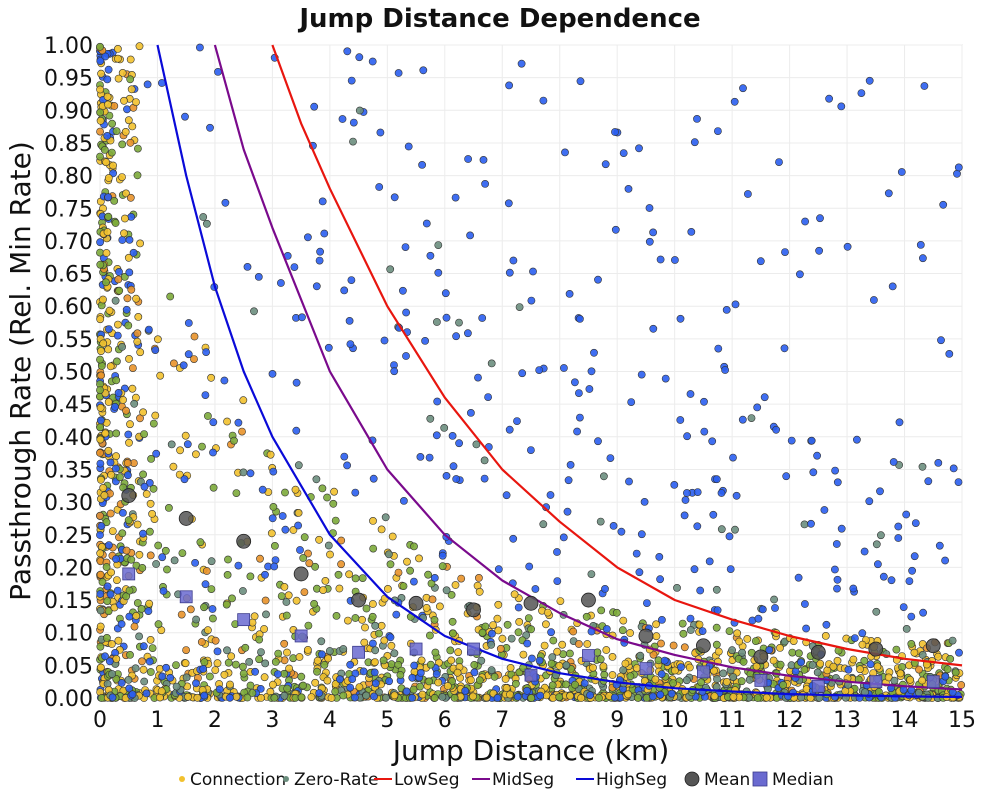 This screenshot has width=1000, height=800. Describe the element at coordinates (470, 680) in the screenshot. I see `scatter-point-1945` at that location.